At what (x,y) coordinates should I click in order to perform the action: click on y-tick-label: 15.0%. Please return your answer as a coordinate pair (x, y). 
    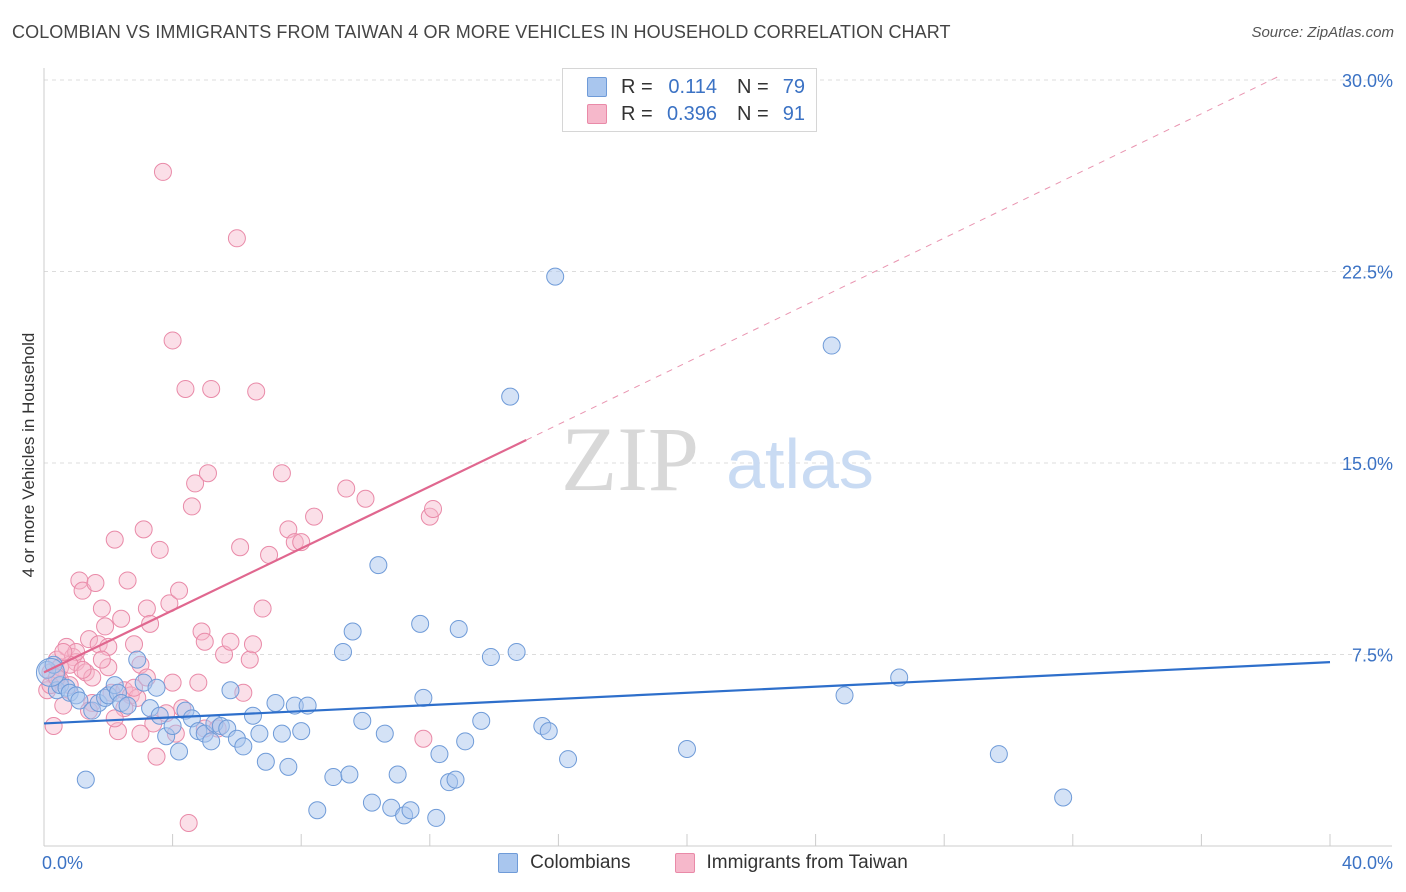
    Looking at the image, I should click on (1367, 464).